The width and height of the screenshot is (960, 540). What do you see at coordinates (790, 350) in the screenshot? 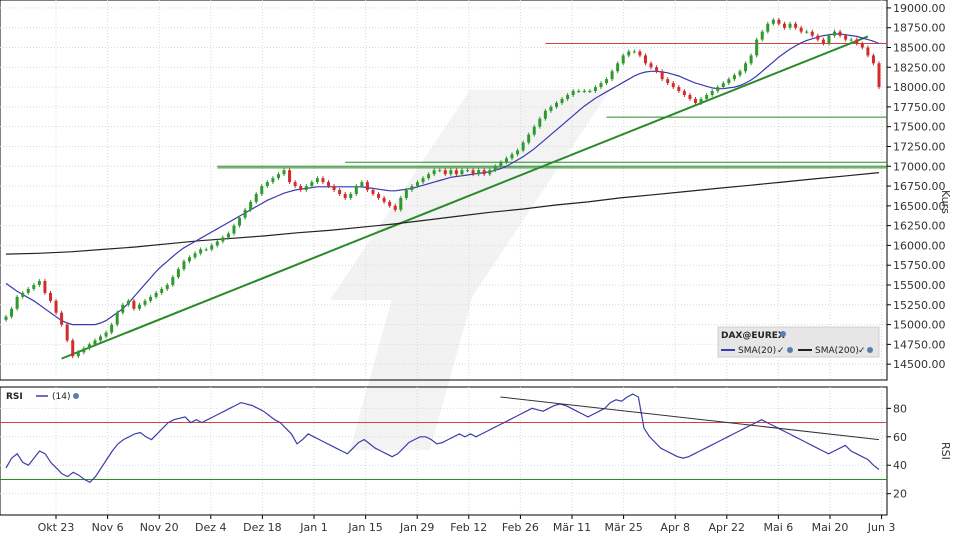
I see `legend-sma20-settings-icon` at bounding box center [790, 350].